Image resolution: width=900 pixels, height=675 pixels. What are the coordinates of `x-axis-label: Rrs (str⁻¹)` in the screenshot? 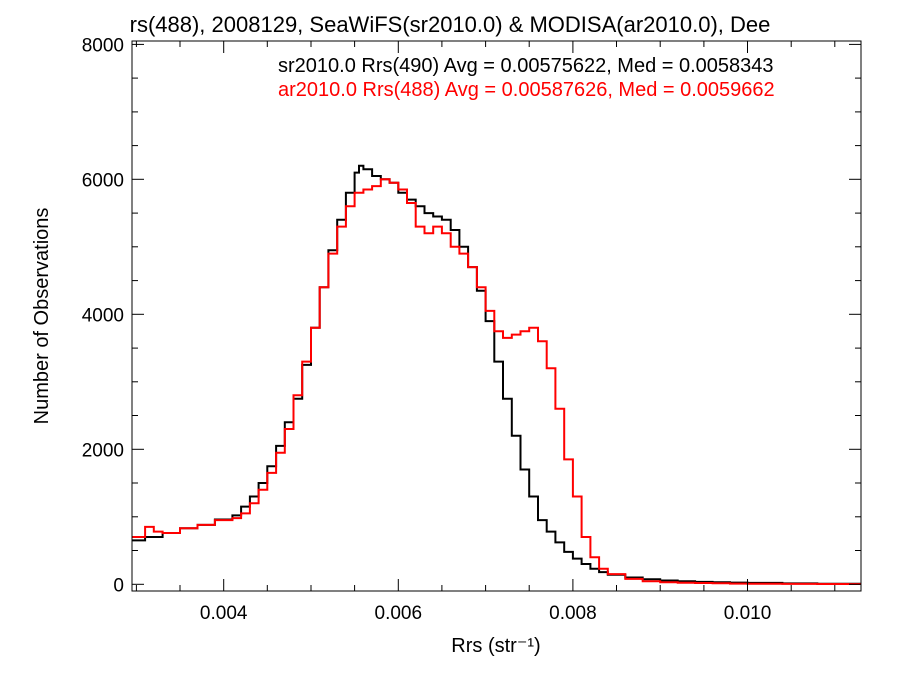 It's located at (495, 646).